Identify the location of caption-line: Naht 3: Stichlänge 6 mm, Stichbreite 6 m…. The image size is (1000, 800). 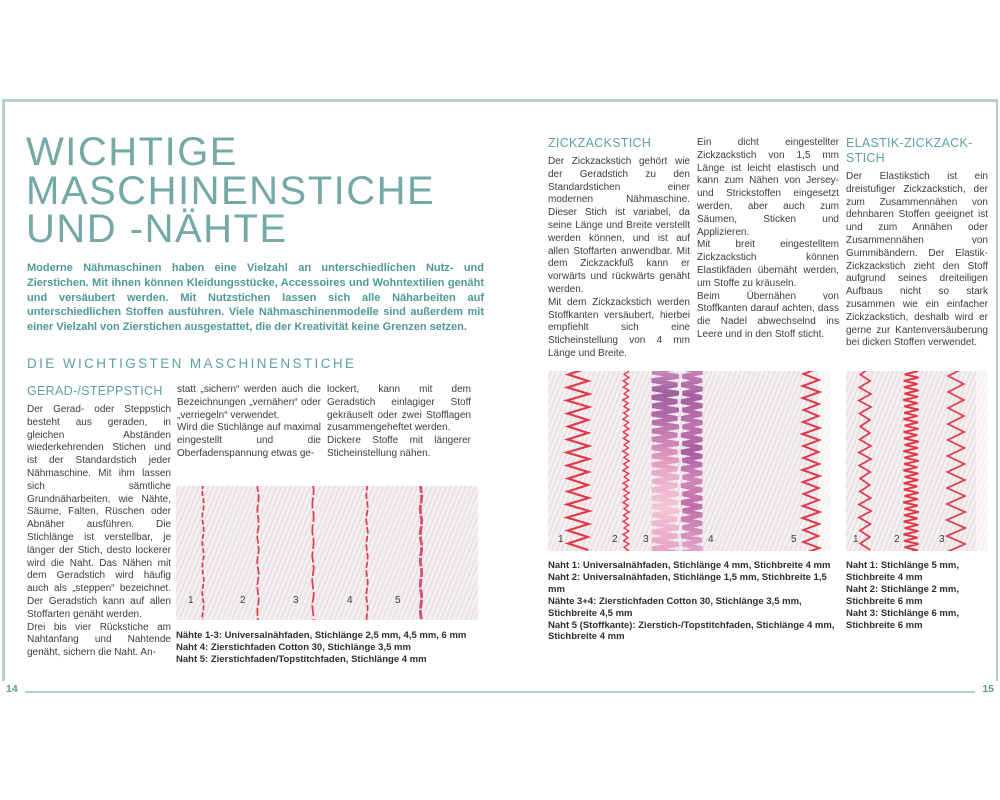
(902, 619).